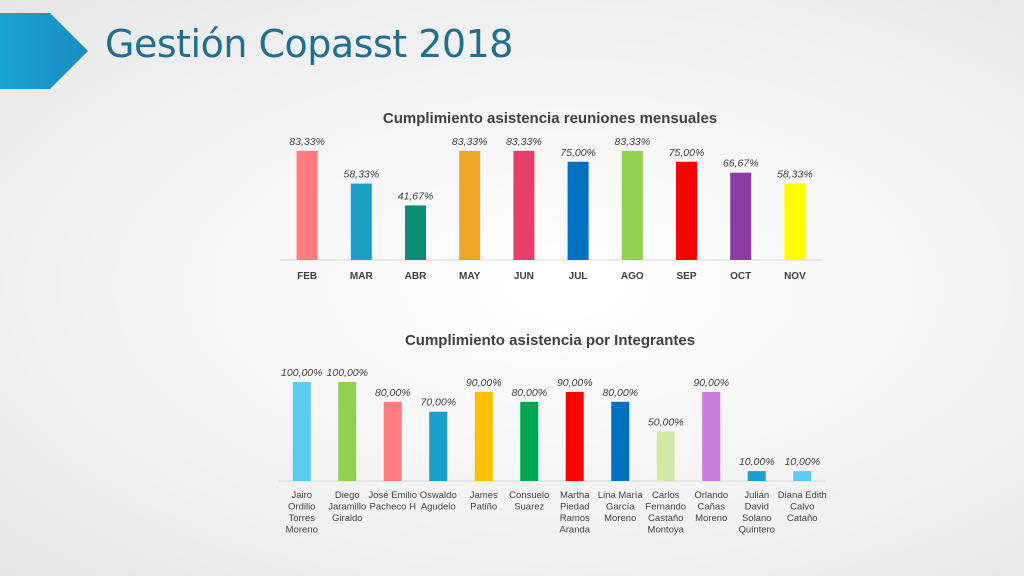 This screenshot has width=1024, height=576. I want to click on tick-label: Lina María García Moreno, so click(621, 507).